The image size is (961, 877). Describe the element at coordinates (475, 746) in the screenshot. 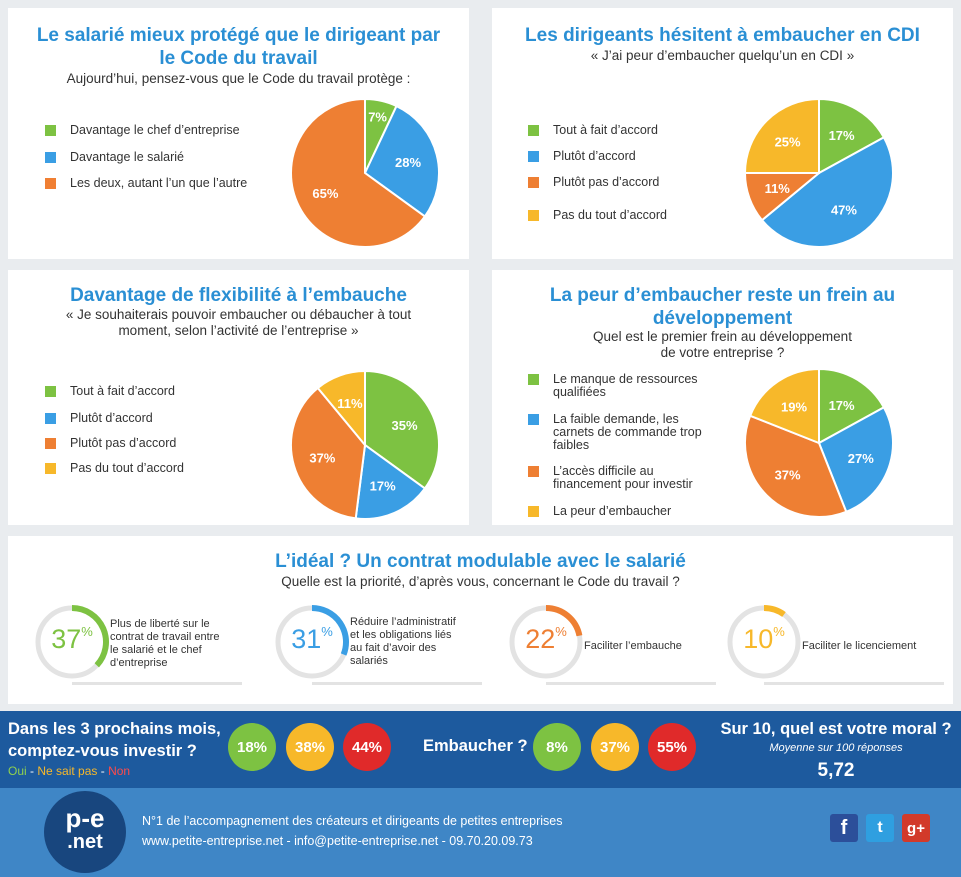

I see `hire-question: Embaucher ?` at that location.